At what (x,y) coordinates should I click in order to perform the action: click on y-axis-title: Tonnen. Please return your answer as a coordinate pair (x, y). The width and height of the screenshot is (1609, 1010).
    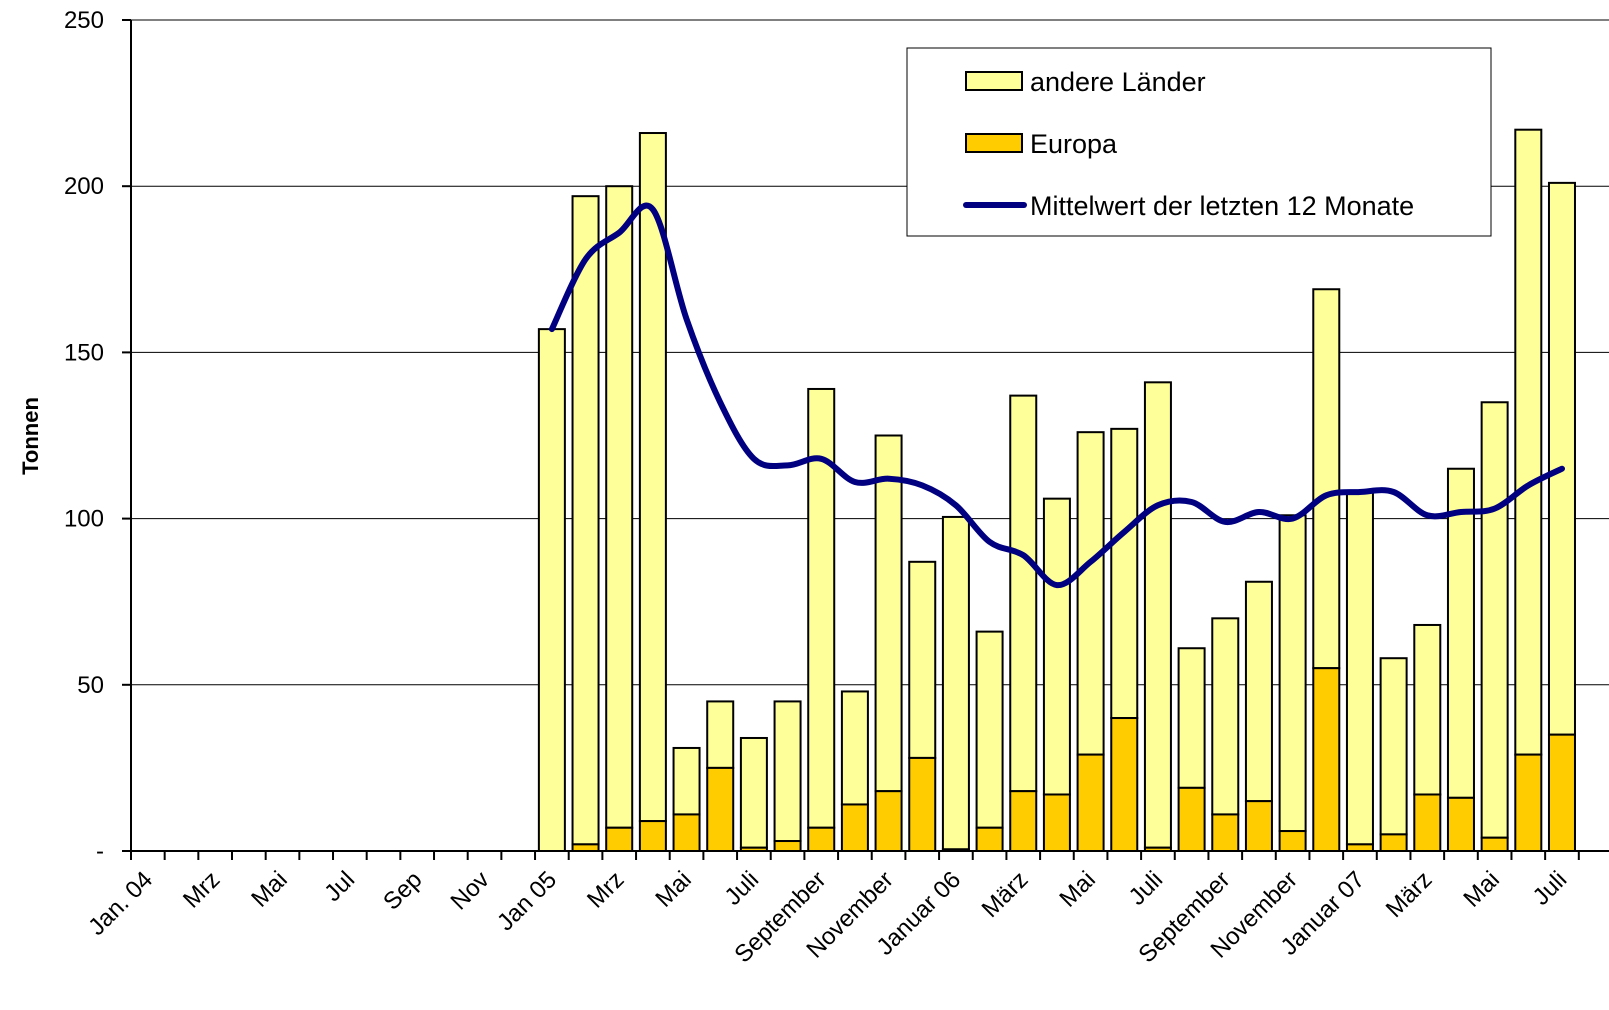
    Looking at the image, I should click on (30, 436).